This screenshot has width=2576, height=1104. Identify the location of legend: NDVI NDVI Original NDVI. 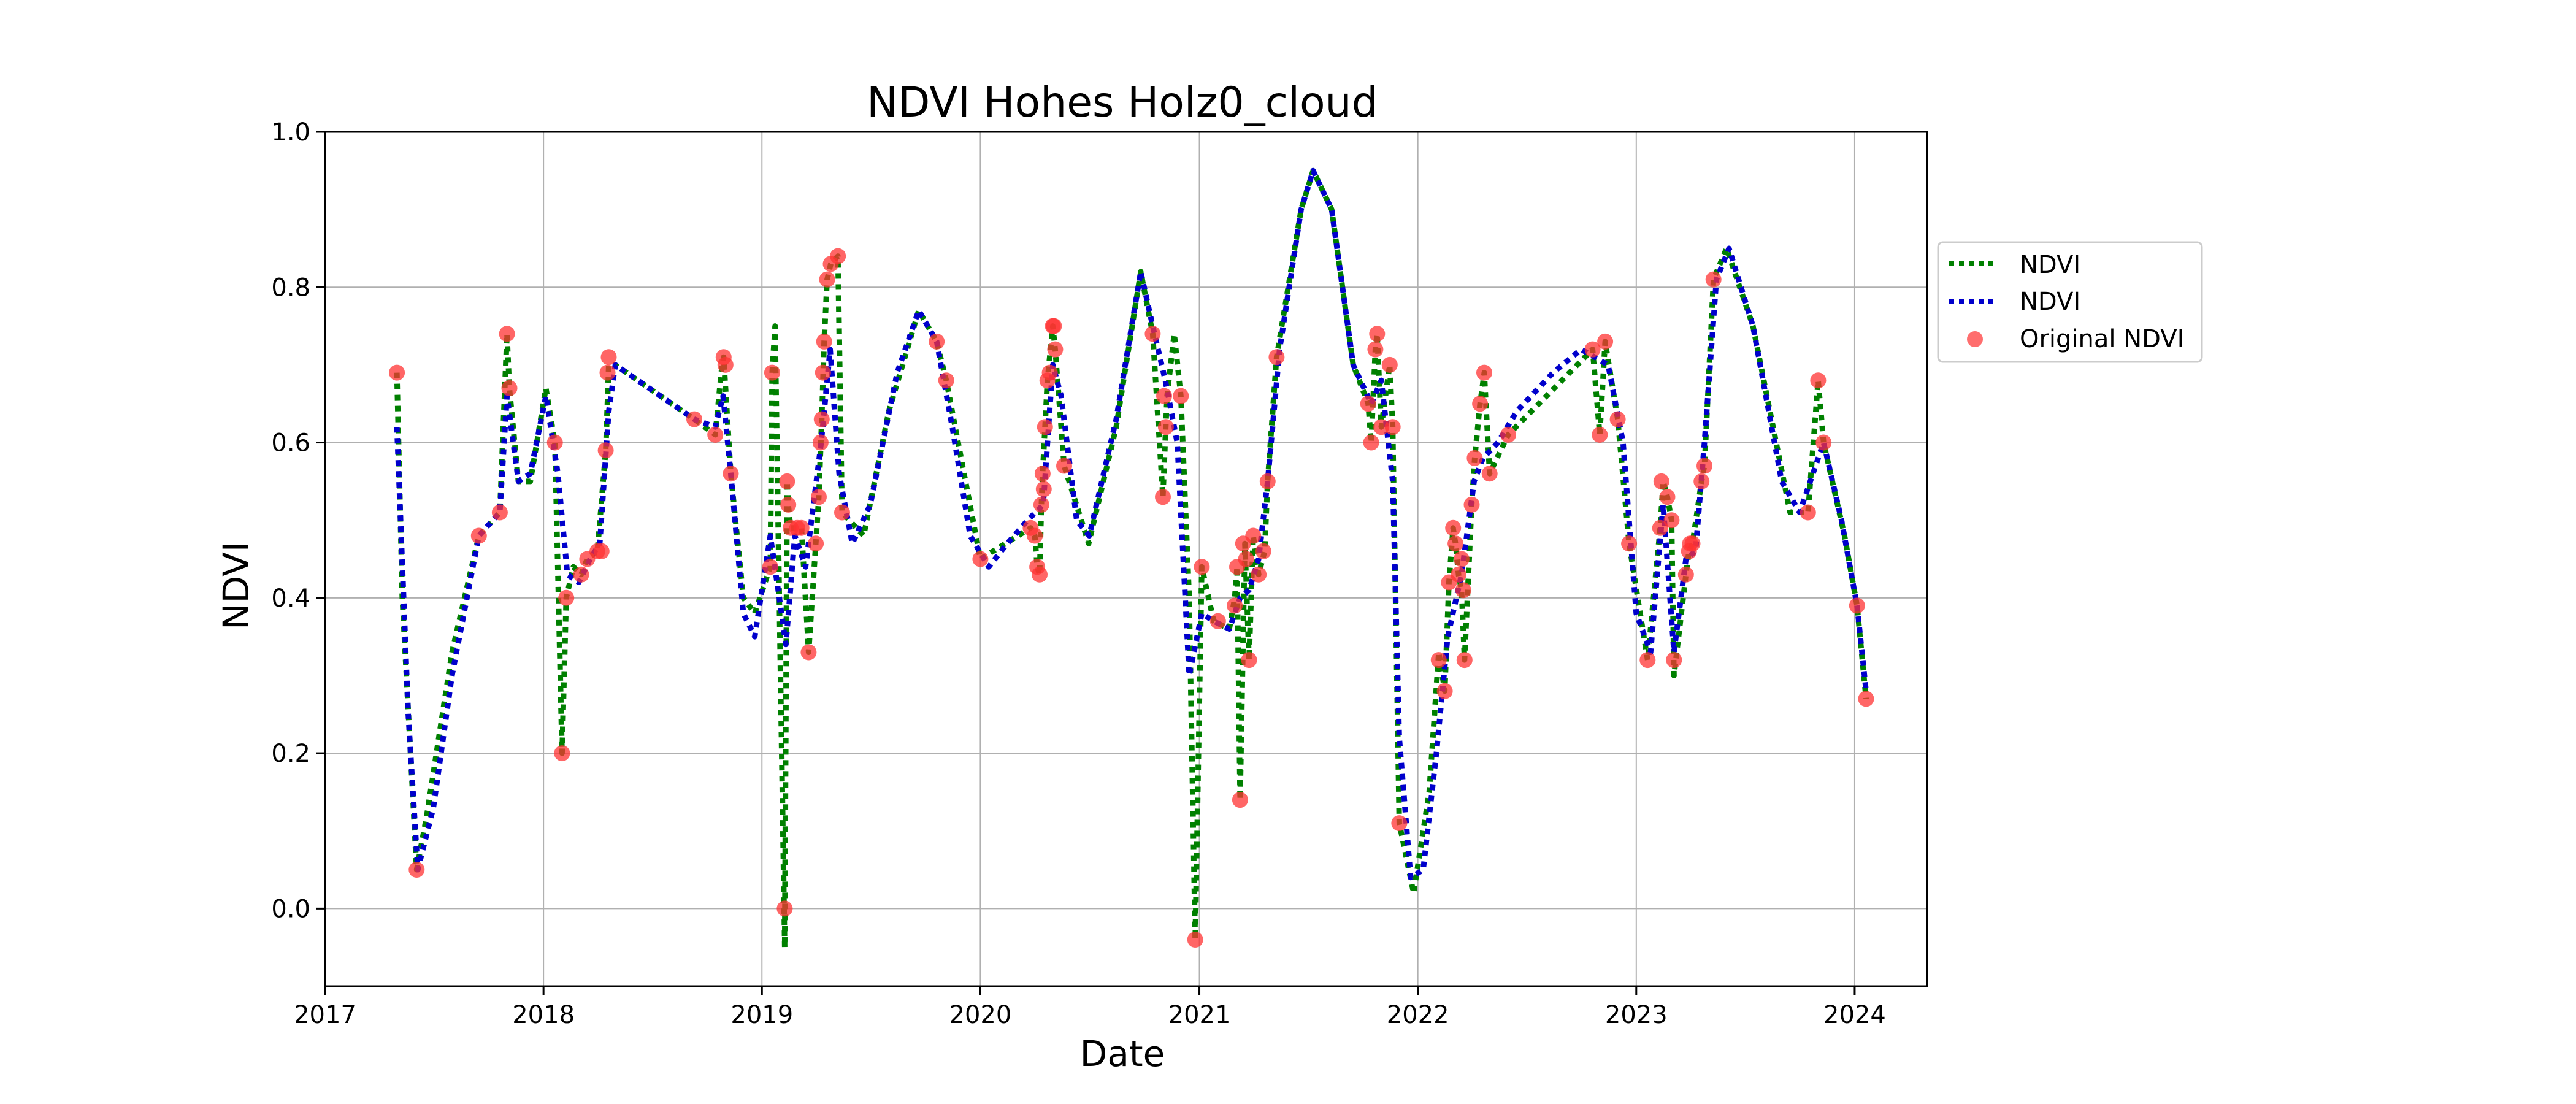
(2070, 302).